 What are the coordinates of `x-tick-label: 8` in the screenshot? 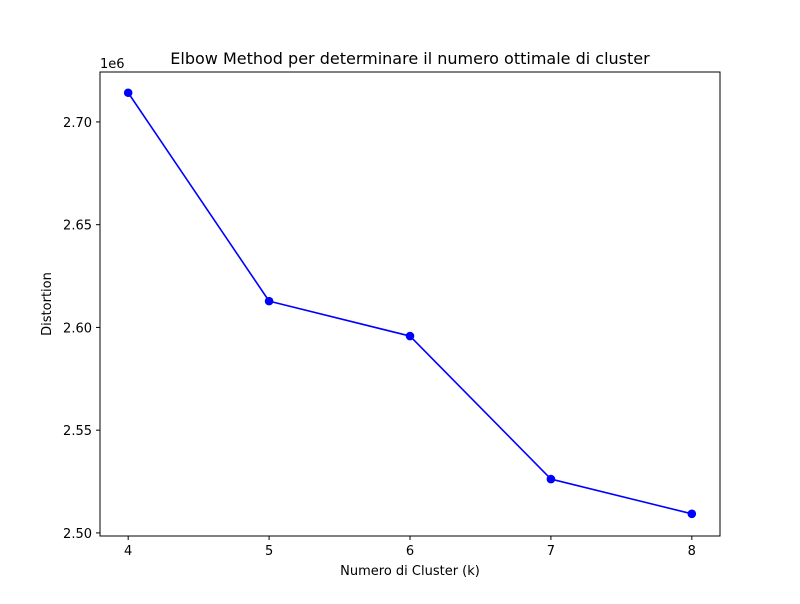 It's located at (692, 551).